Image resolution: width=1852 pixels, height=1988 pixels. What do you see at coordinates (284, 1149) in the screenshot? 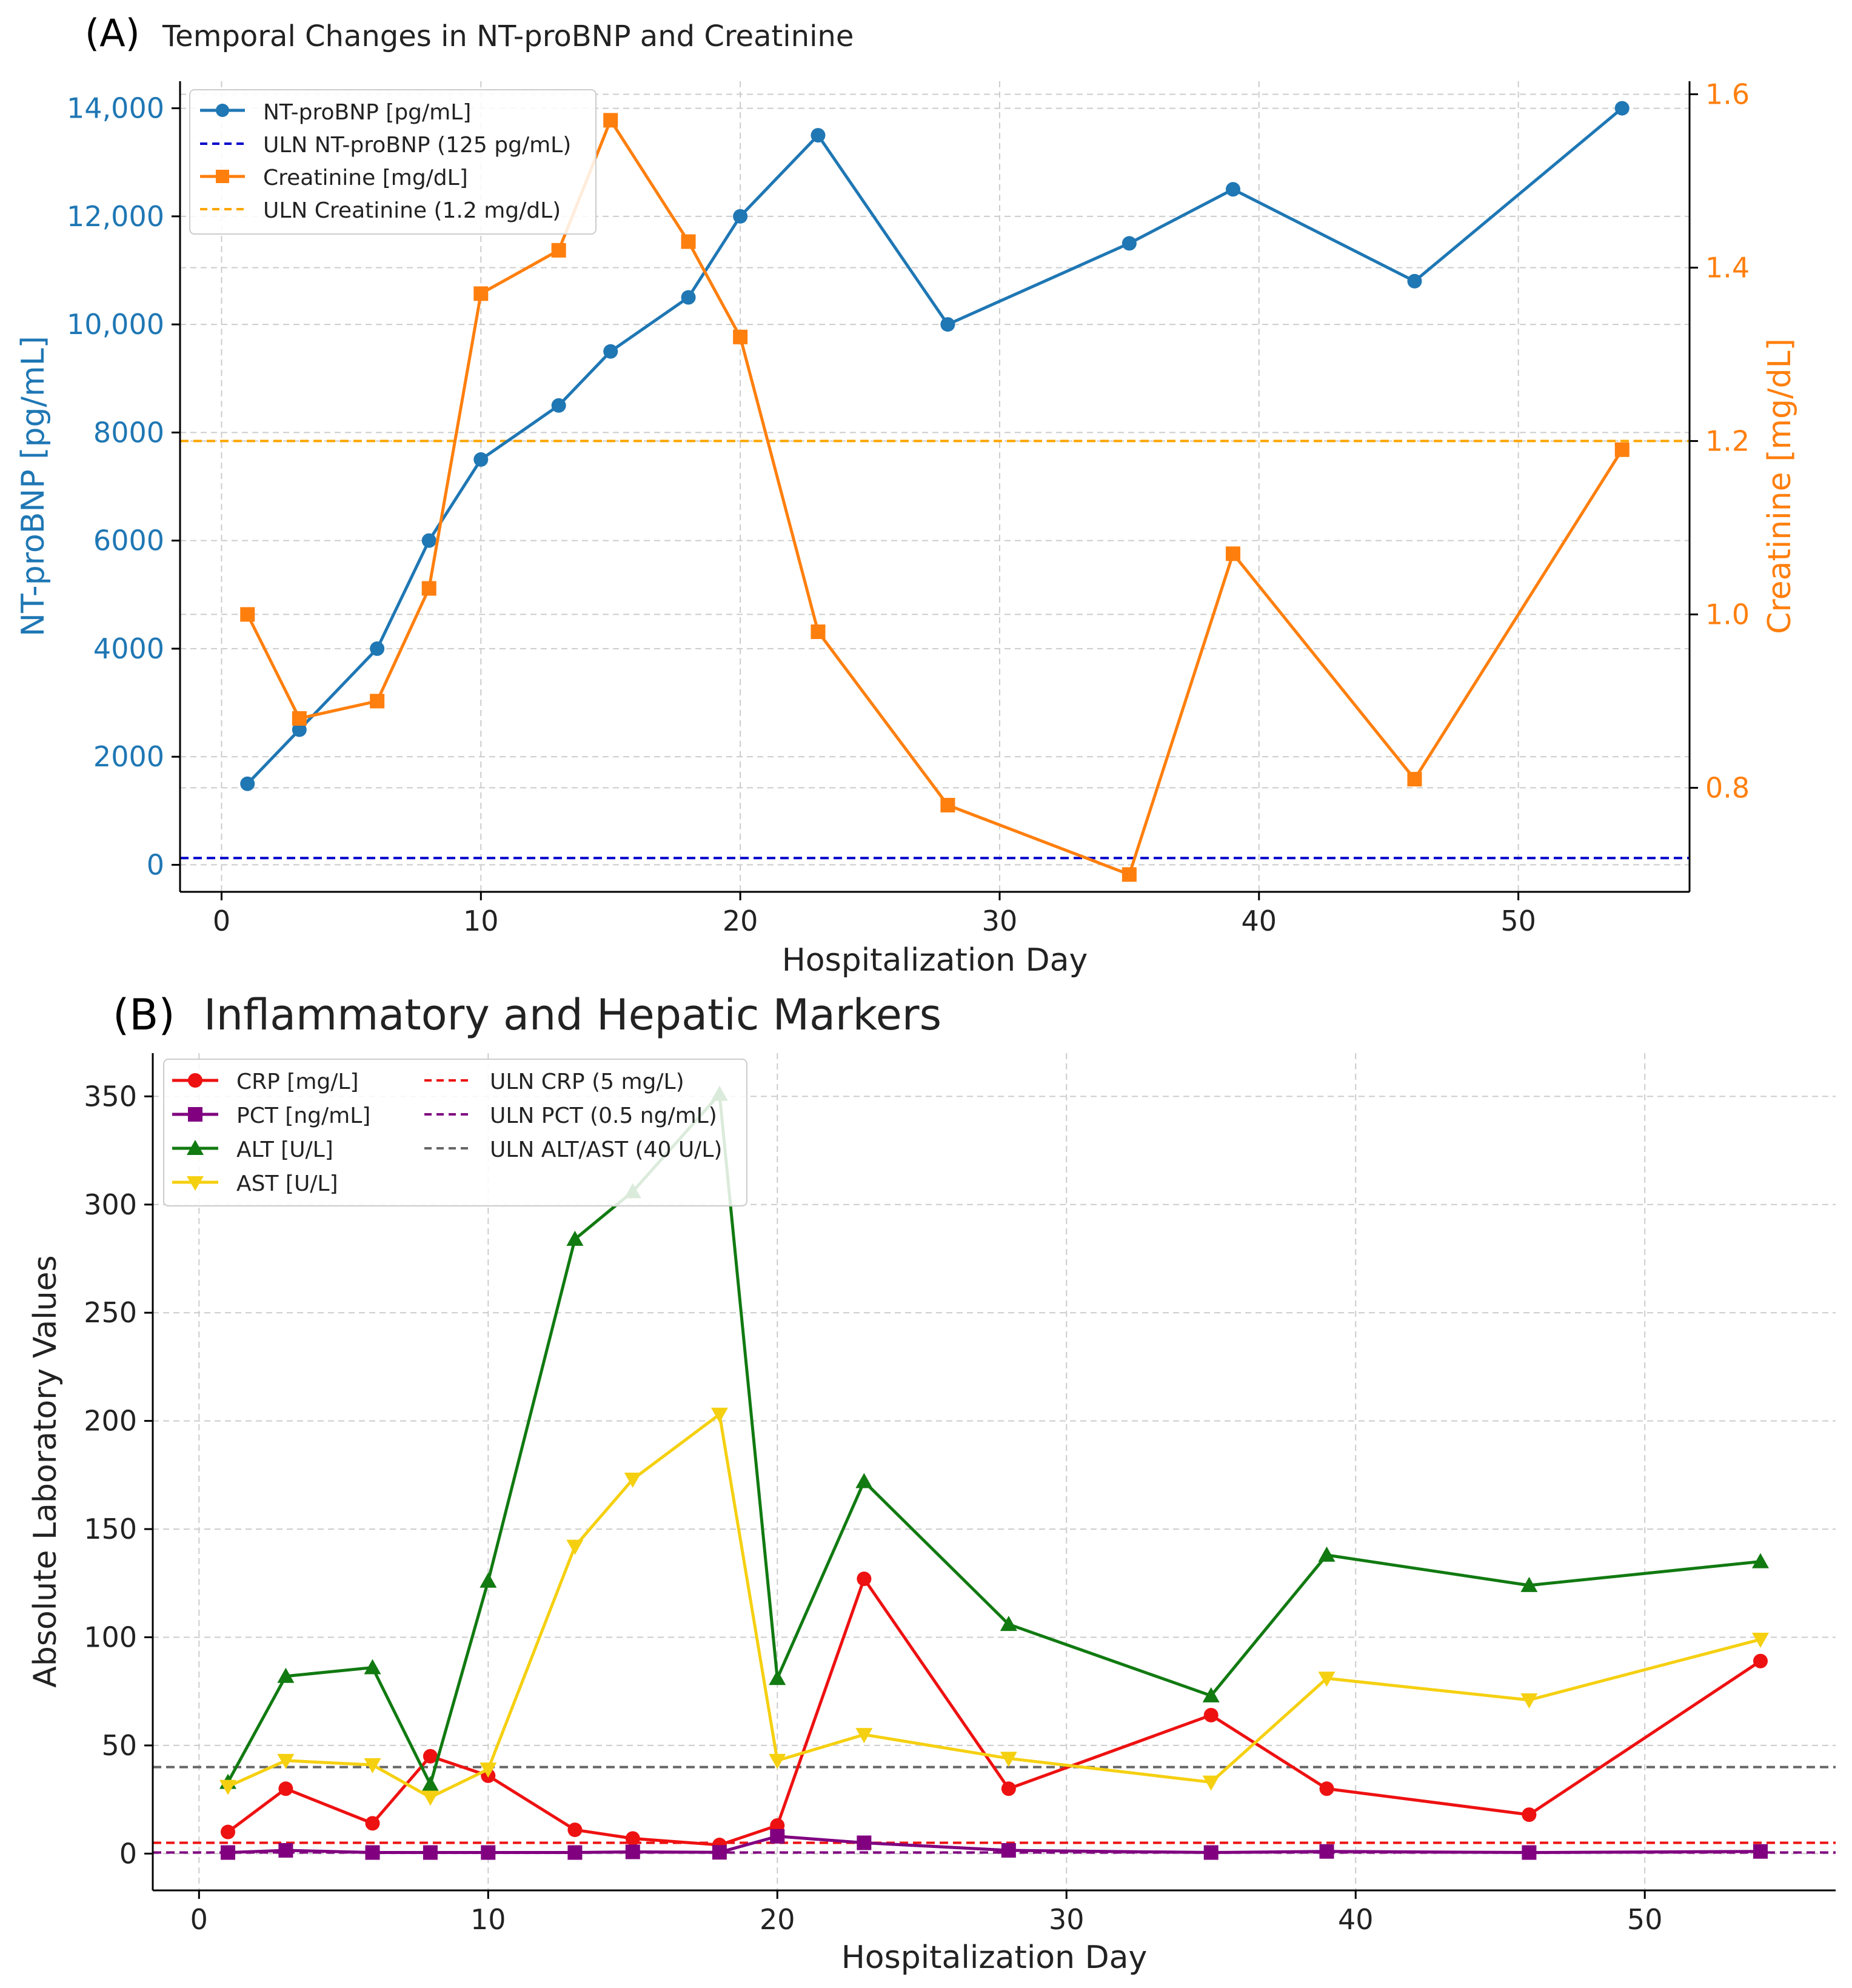
I see `legend-alt: ALT [U/L]` at bounding box center [284, 1149].